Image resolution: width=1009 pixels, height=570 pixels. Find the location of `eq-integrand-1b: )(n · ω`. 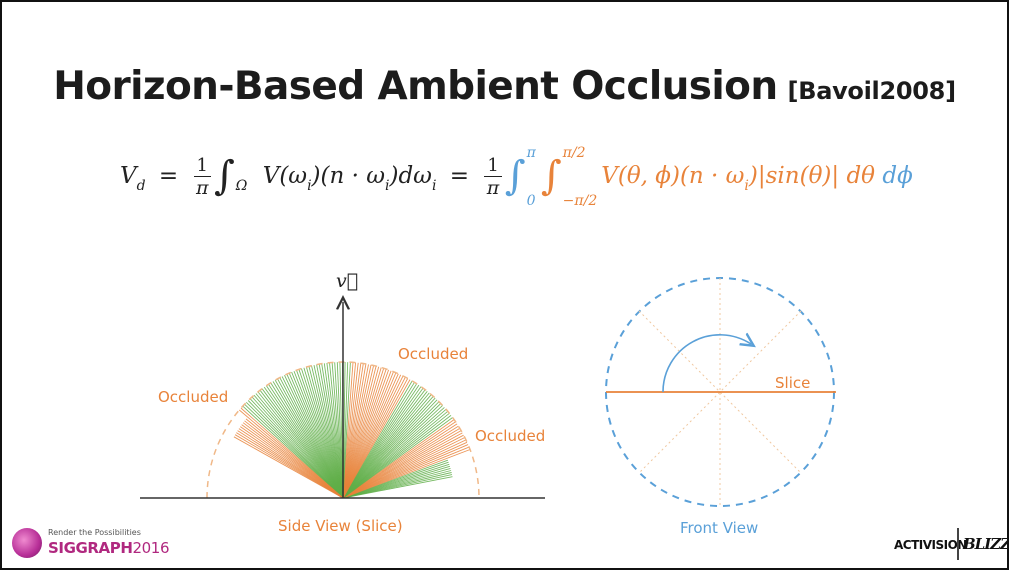

eq-integrand-1b: )(n · ω is located at coordinates (348, 176).